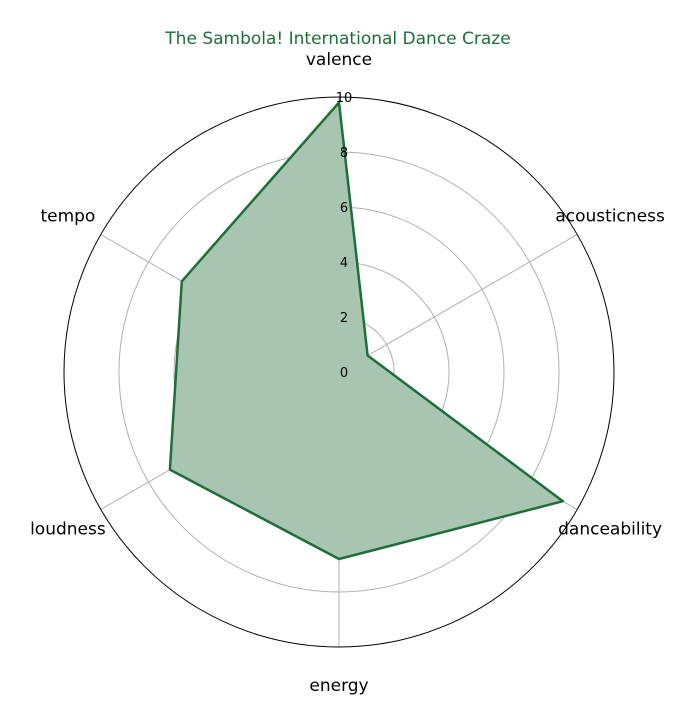 Image resolution: width=695 pixels, height=721 pixels. I want to click on category-label: acousticness, so click(610, 217).